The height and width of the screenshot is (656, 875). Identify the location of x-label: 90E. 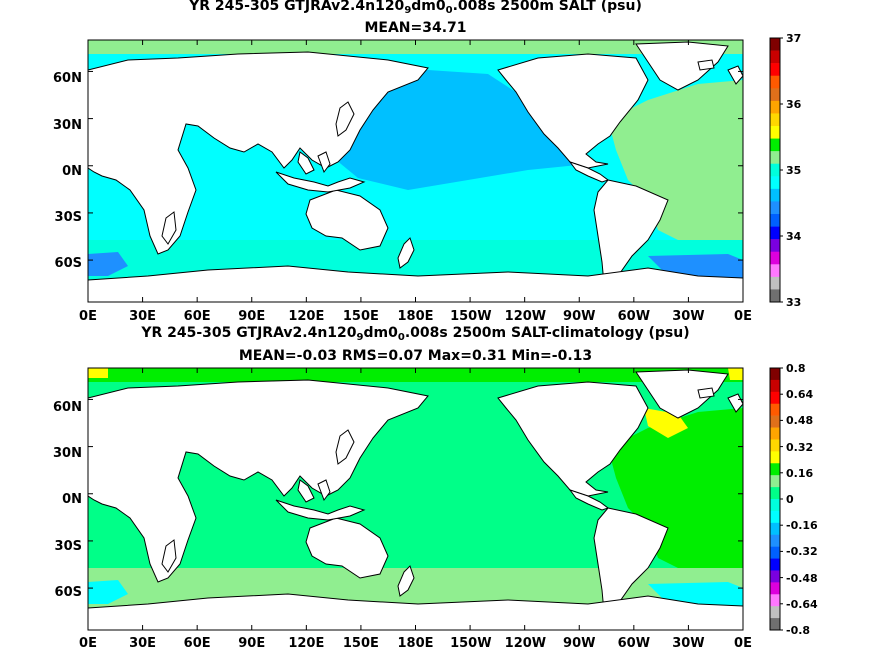
(252, 316).